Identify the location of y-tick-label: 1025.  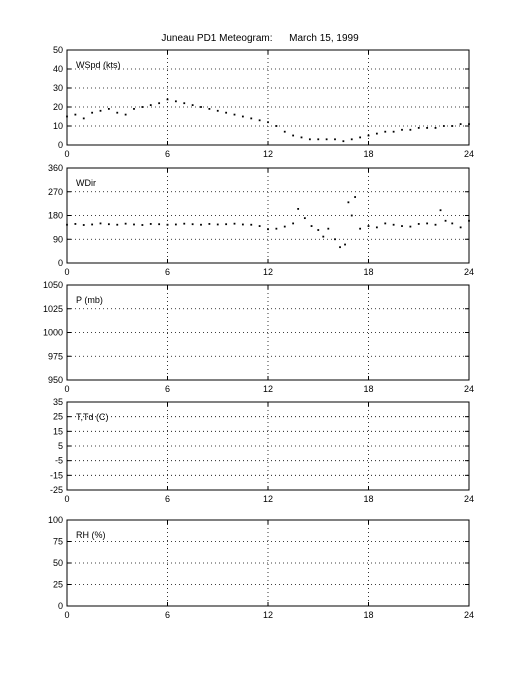
(53, 309).